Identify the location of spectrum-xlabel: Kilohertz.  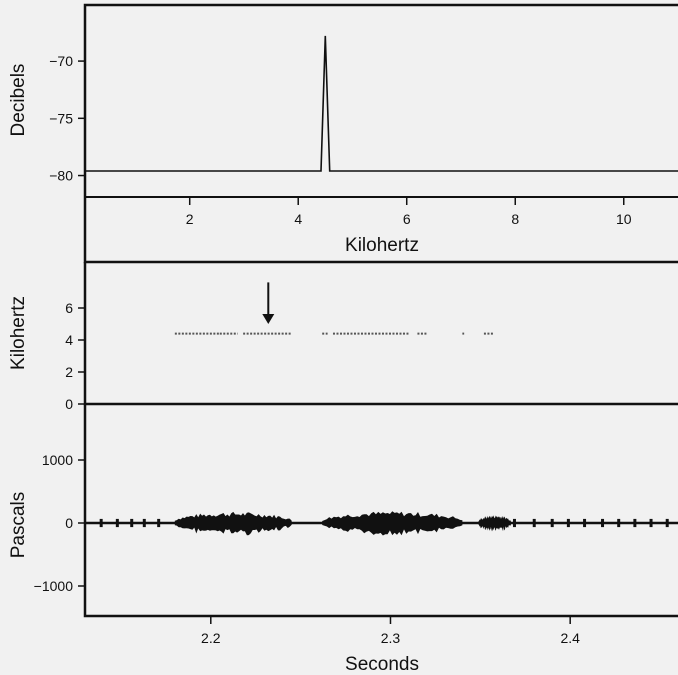
(382, 245).